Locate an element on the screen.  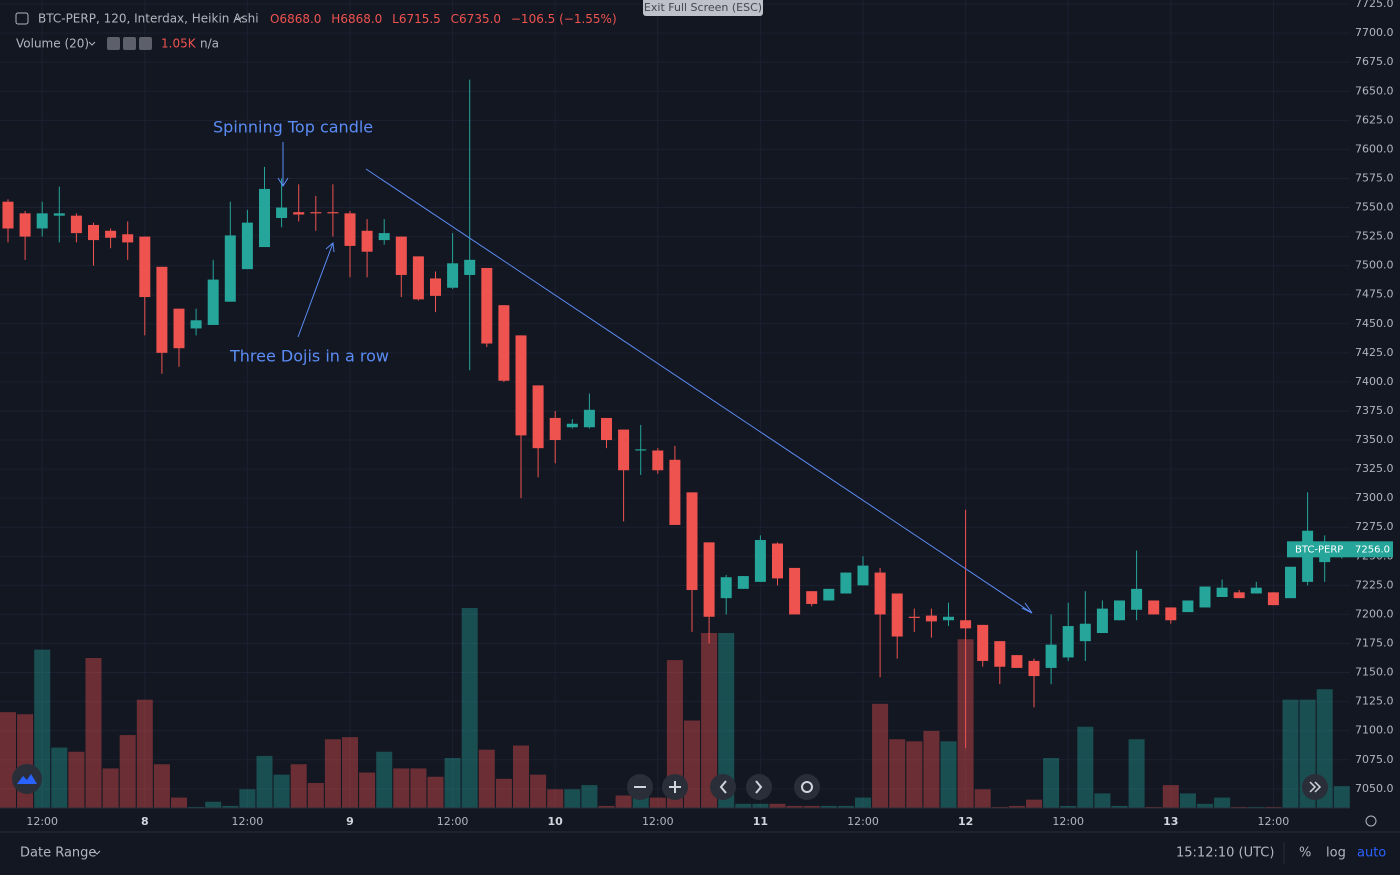
auto-toggle: auto is located at coordinates (1371, 853).